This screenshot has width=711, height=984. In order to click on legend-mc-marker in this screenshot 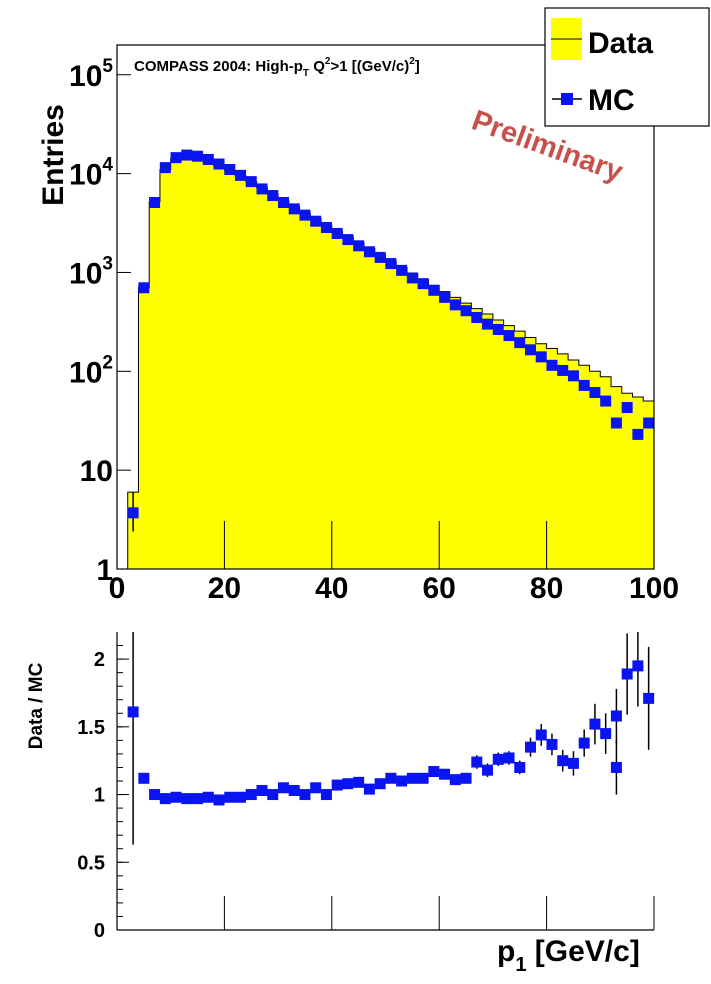, I will do `click(567, 99)`.